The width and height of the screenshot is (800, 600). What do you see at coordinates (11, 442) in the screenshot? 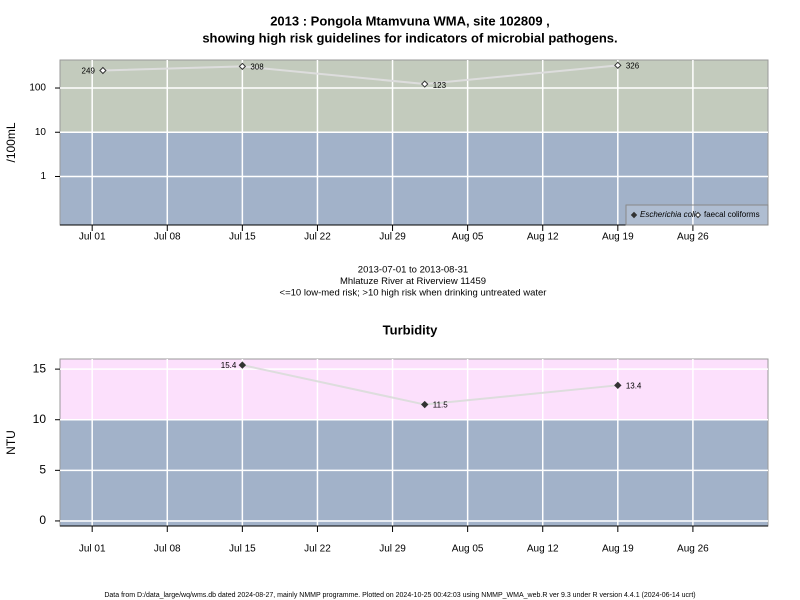
I see `y-axis-label: NTU` at bounding box center [11, 442].